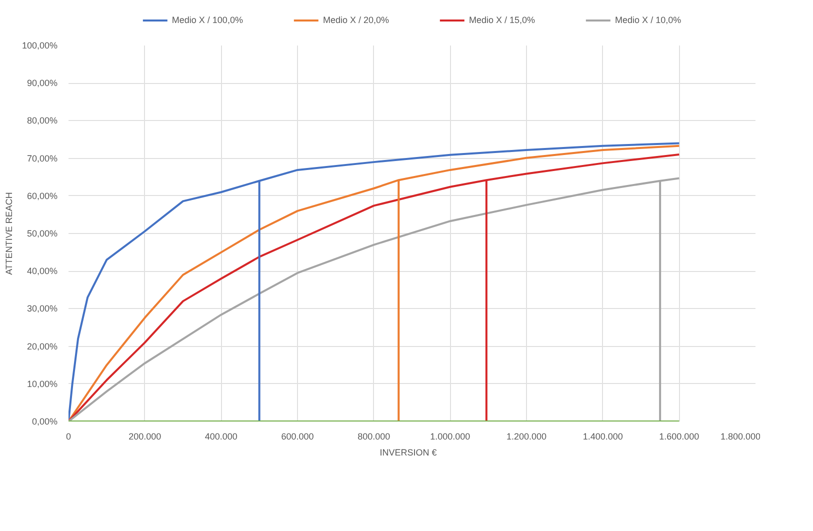 This screenshot has width=813, height=531. I want to click on y-tick-label: 80,00%, so click(42, 121).